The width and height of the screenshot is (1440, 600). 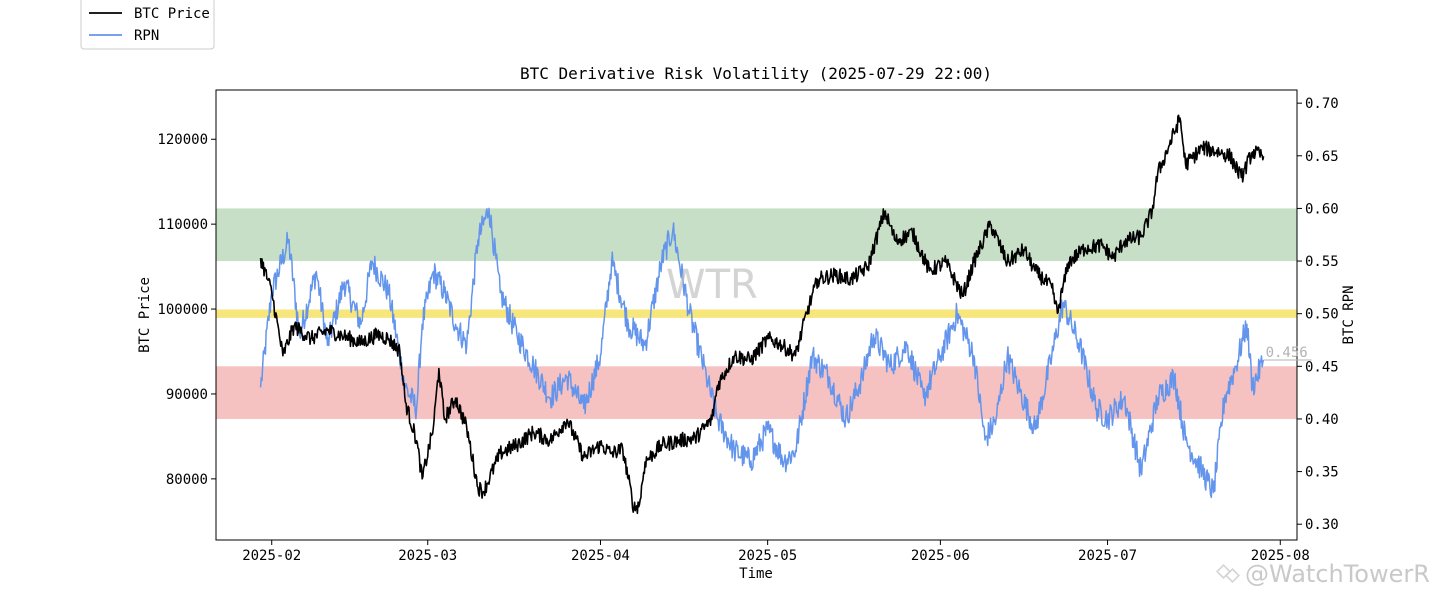 What do you see at coordinates (1228, 573) in the screenshot?
I see `watchtower-logo-icon` at bounding box center [1228, 573].